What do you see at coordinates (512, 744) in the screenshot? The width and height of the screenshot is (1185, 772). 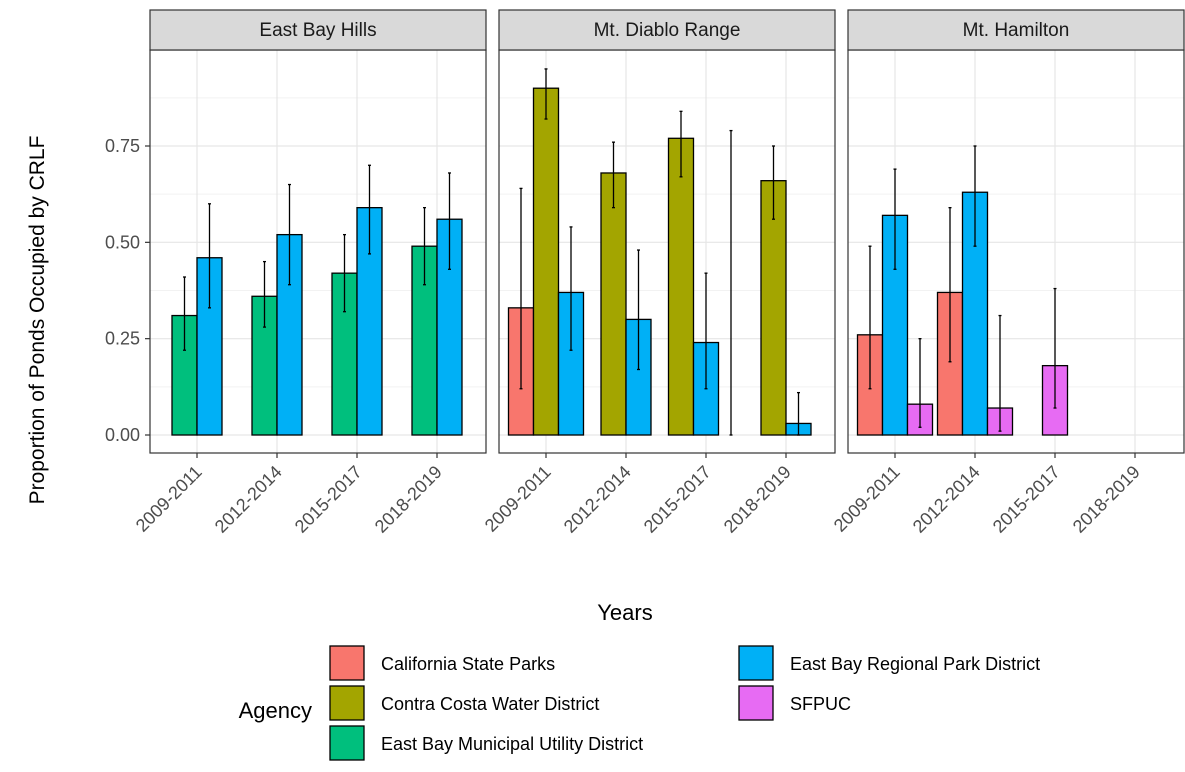 I see `legend-label: East Bay Municipal Utility District` at bounding box center [512, 744].